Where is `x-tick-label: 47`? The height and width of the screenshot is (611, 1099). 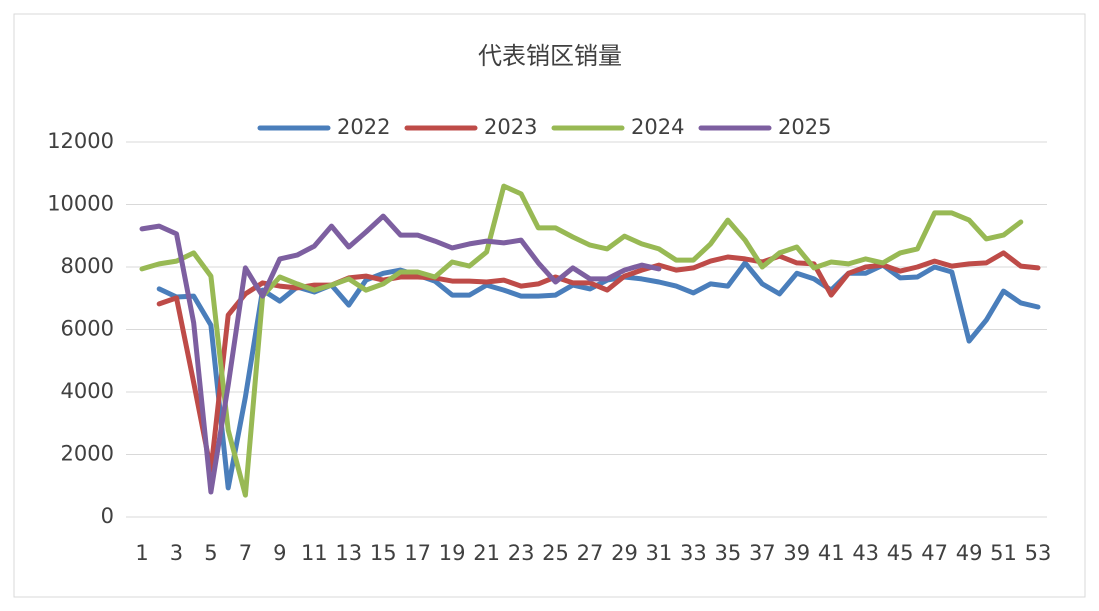
x-tick-label: 47 is located at coordinates (934, 553).